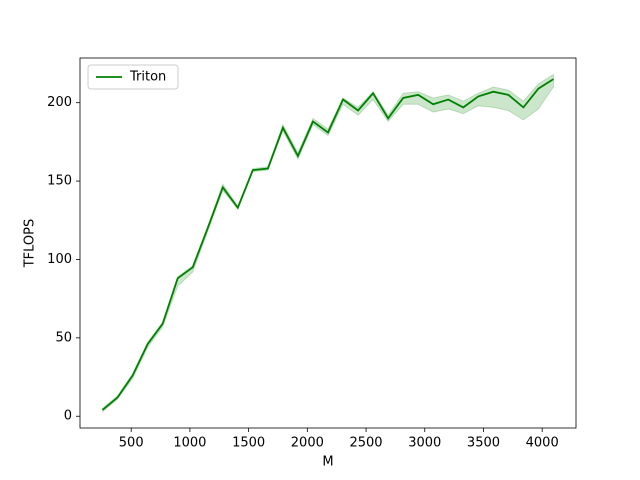 Image resolution: width=640 pixels, height=480 pixels. I want to click on y-tick-label: 50, so click(63, 337).